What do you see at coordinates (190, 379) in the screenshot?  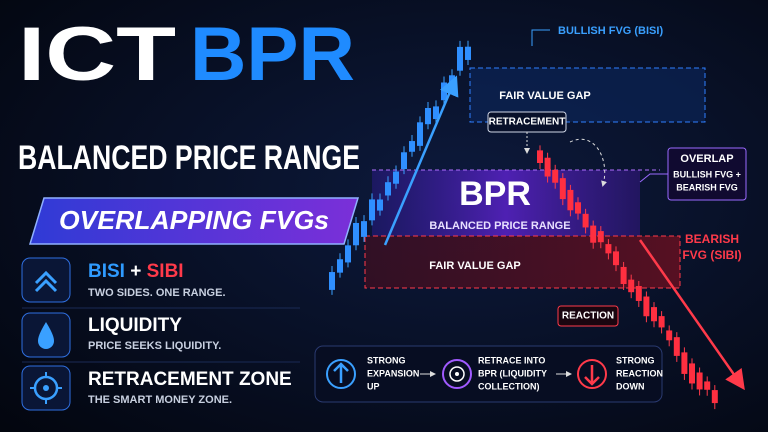 I see `feature-title: RETRACEMENT ZONE` at bounding box center [190, 379].